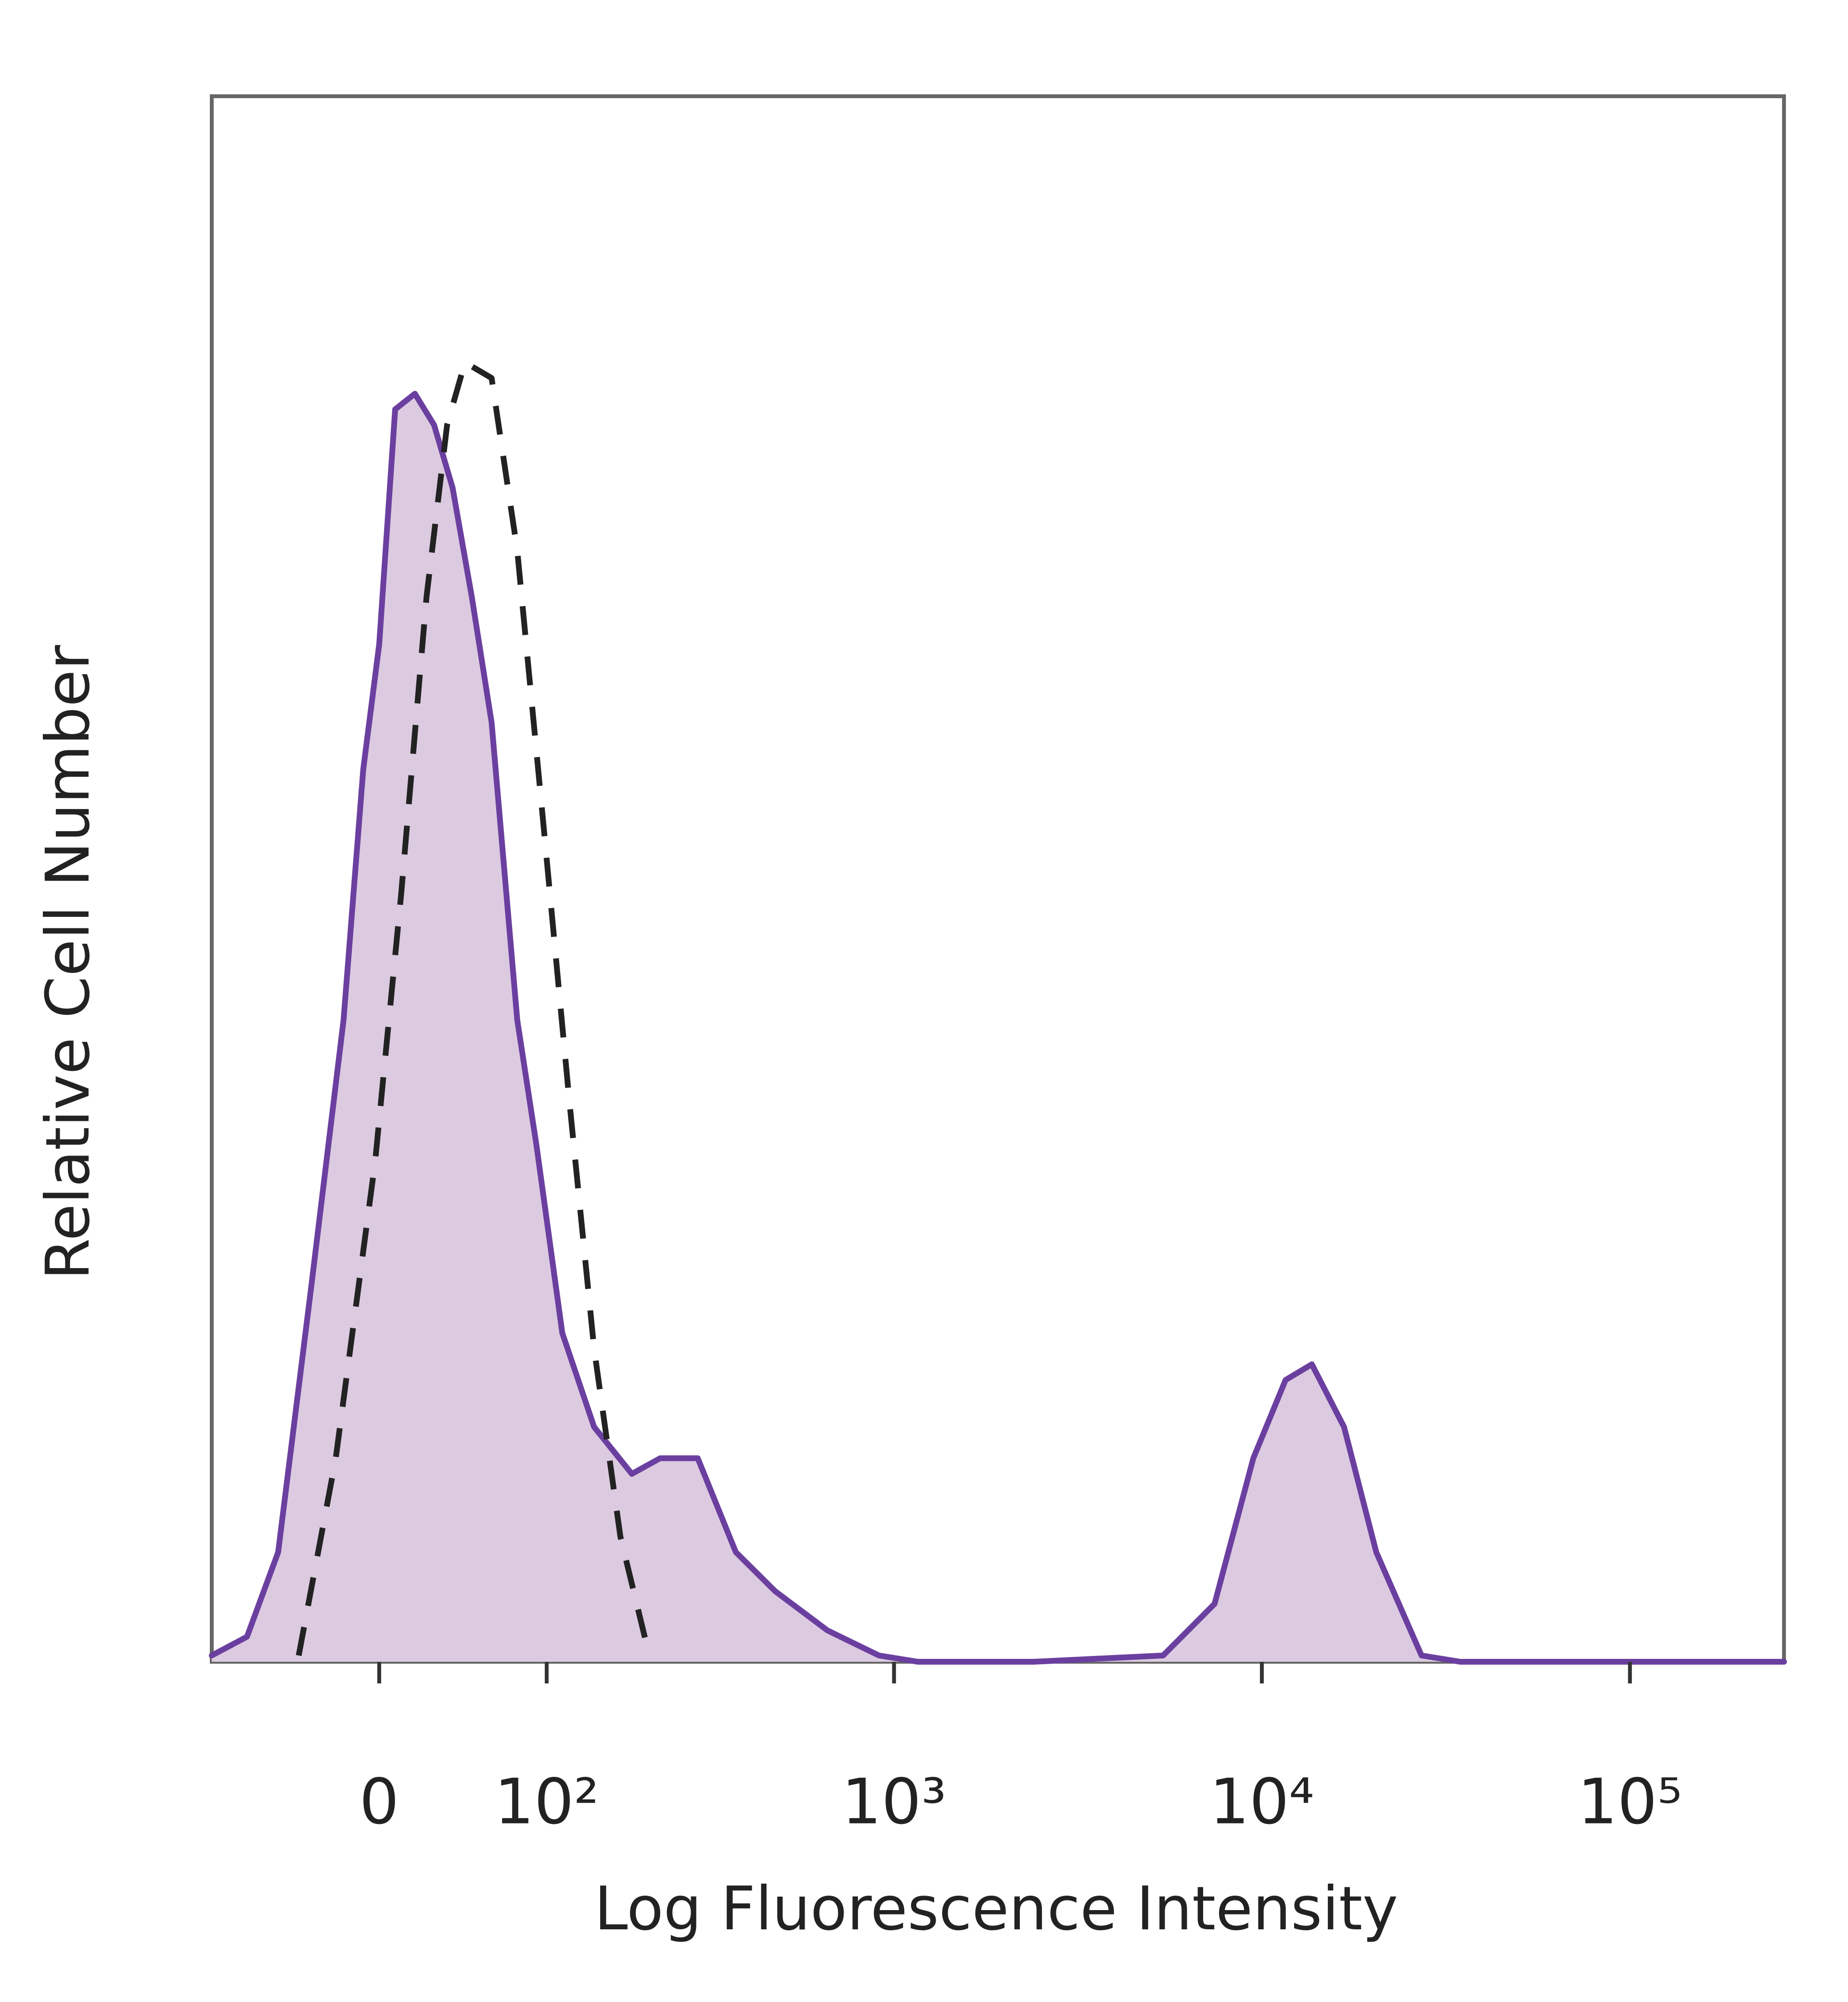 The width and height of the screenshot is (1848, 2002). I want to click on x-tick-label: 10³, so click(894, 1801).